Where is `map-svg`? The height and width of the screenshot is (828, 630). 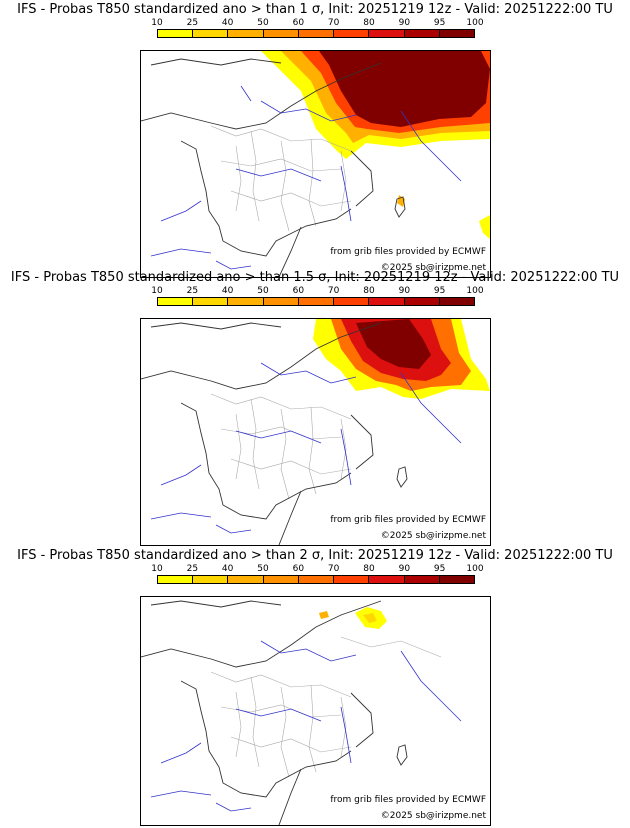
map-svg is located at coordinates (301, 712).